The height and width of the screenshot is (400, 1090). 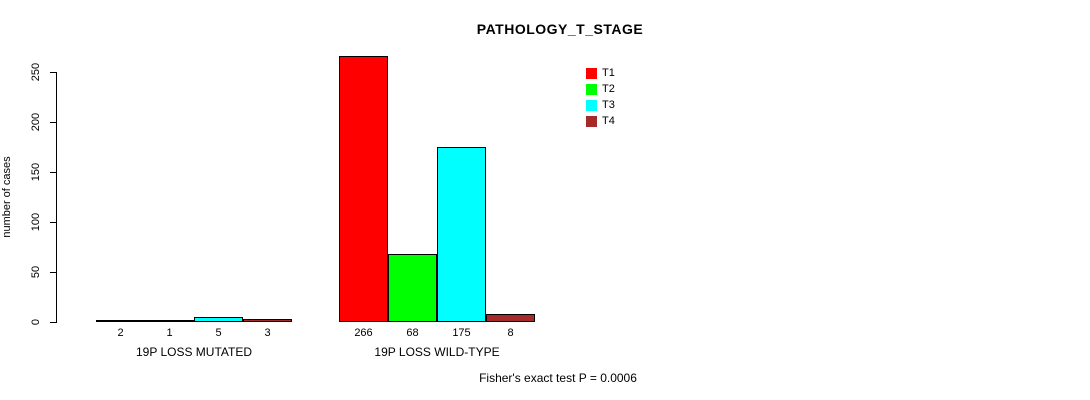 What do you see at coordinates (169, 333) in the screenshot?
I see `bar-value-label: 1` at bounding box center [169, 333].